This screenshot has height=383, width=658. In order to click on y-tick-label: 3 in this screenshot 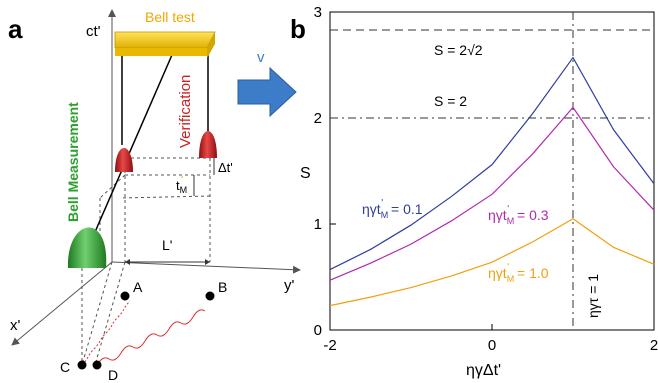, I will do `click(318, 12)`.